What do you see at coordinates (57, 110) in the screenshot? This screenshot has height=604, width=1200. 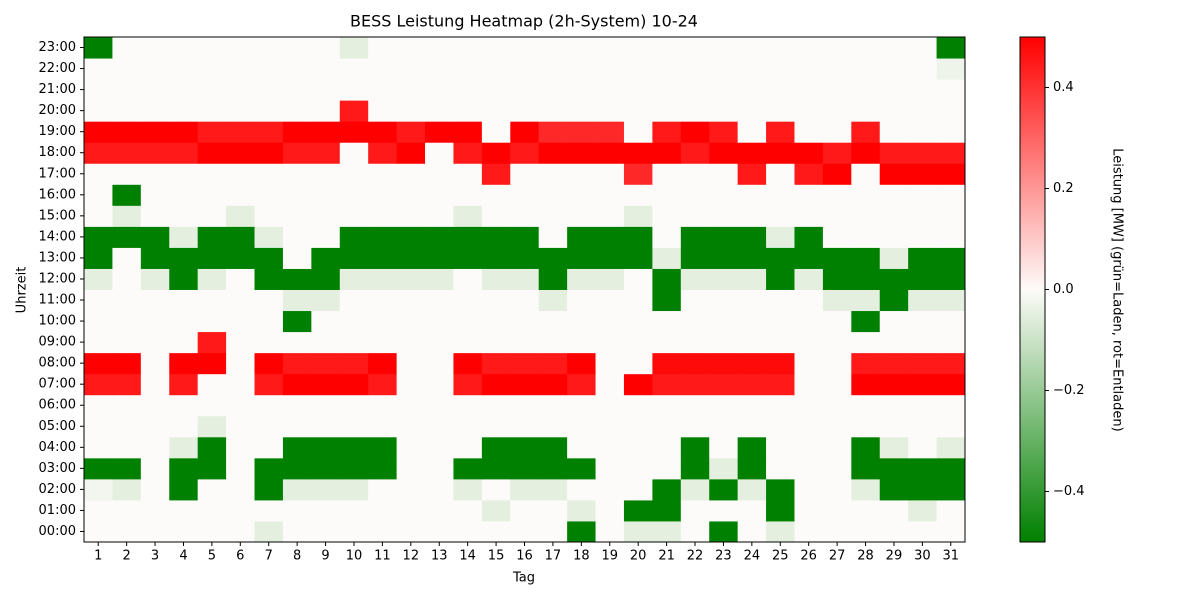 I see `y-tick-label: 20:00` at bounding box center [57, 110].